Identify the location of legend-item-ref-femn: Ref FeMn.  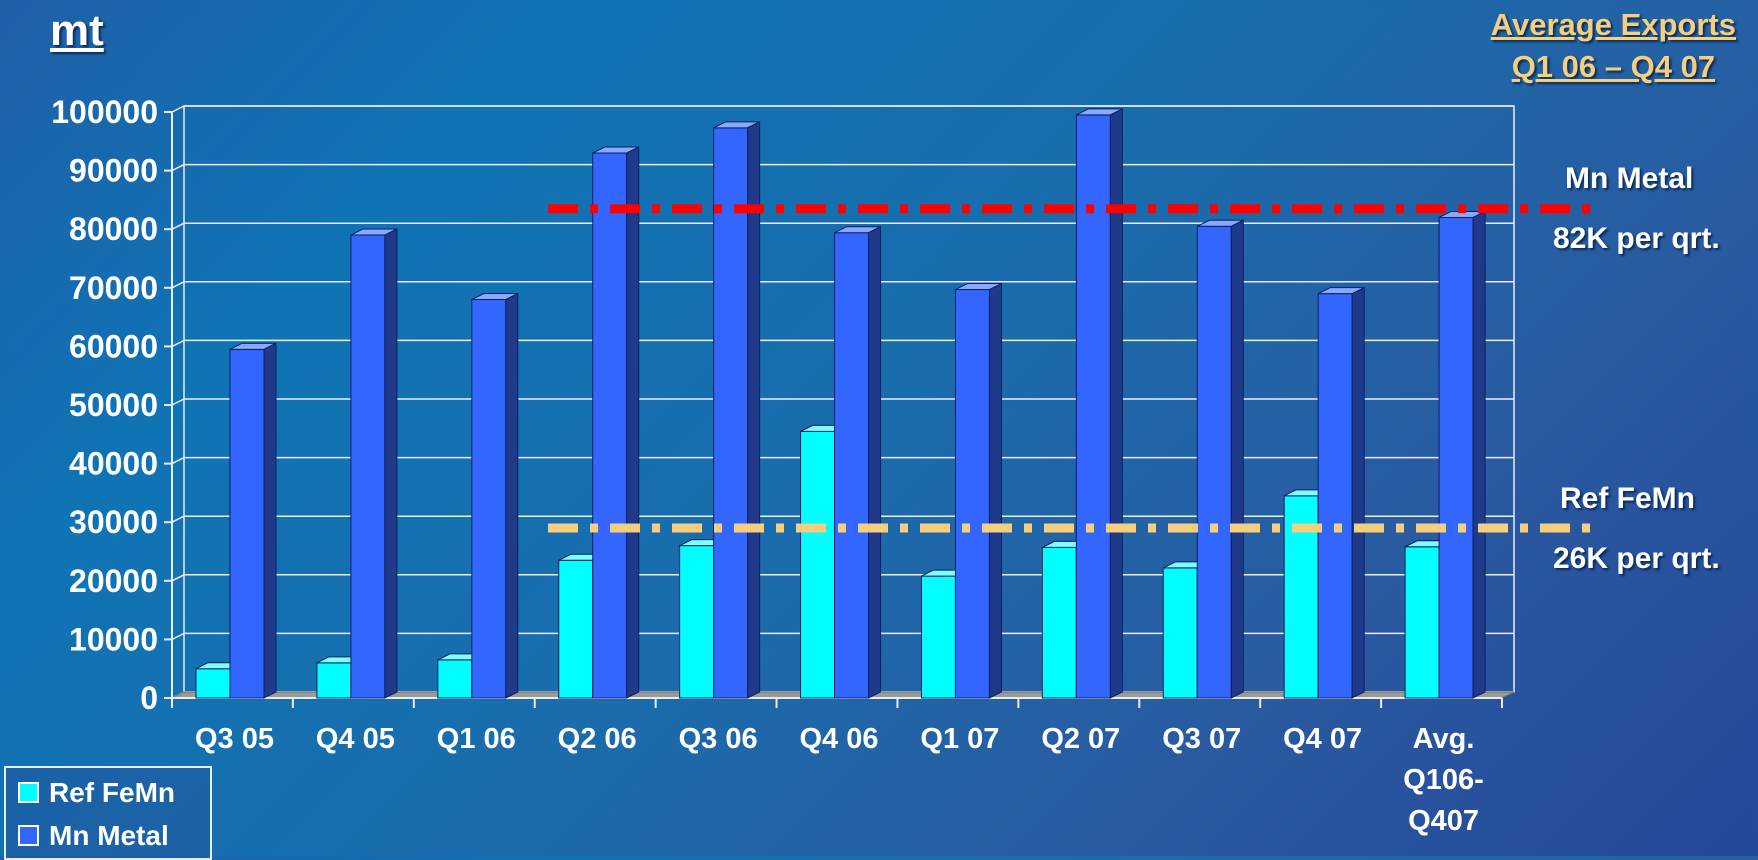
(96, 793).